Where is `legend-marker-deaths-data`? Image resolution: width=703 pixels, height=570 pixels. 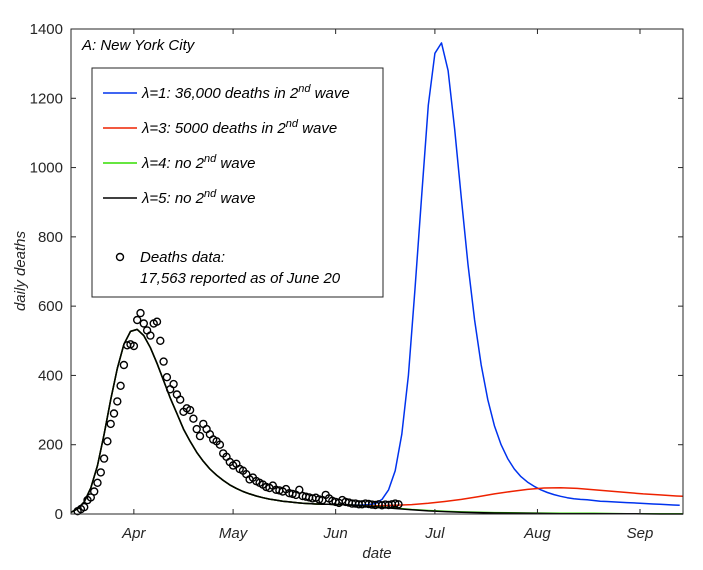 legend-marker-deaths-data is located at coordinates (120, 257).